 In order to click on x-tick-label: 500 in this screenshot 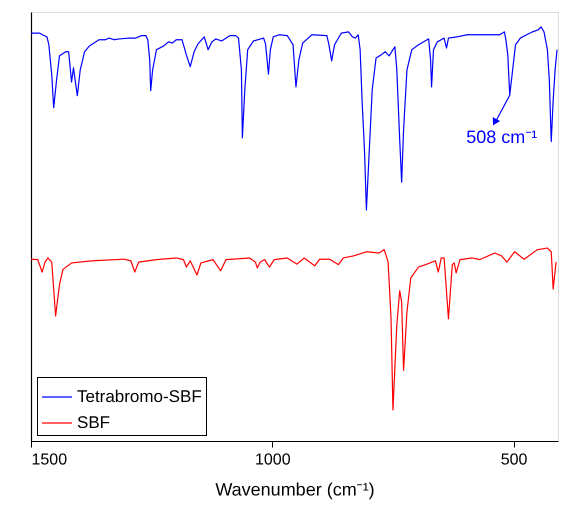, I will do `click(514, 460)`.